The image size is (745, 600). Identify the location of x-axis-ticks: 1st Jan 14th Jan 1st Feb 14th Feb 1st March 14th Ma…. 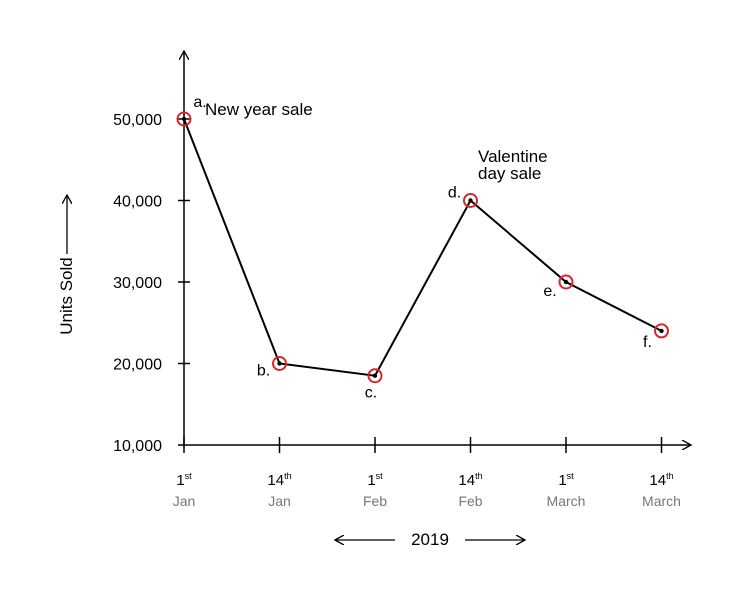
(427, 473).